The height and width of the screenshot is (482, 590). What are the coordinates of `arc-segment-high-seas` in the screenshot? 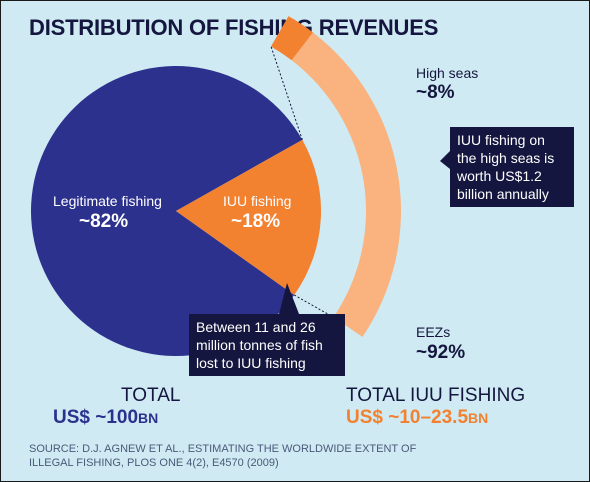 It's located at (292, 38).